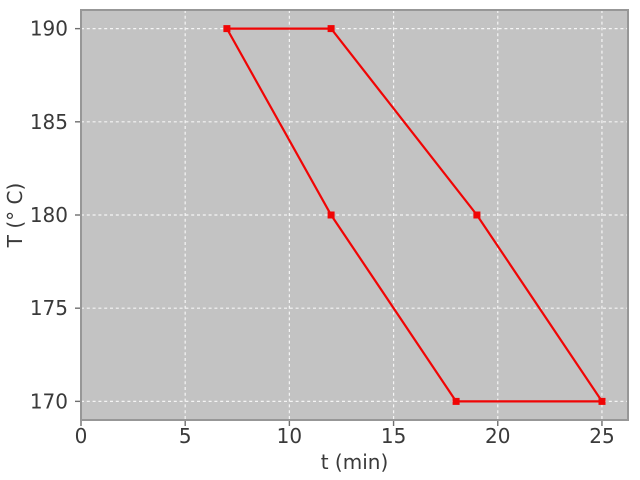  I want to click on x-tick-label: 5, so click(185, 436).